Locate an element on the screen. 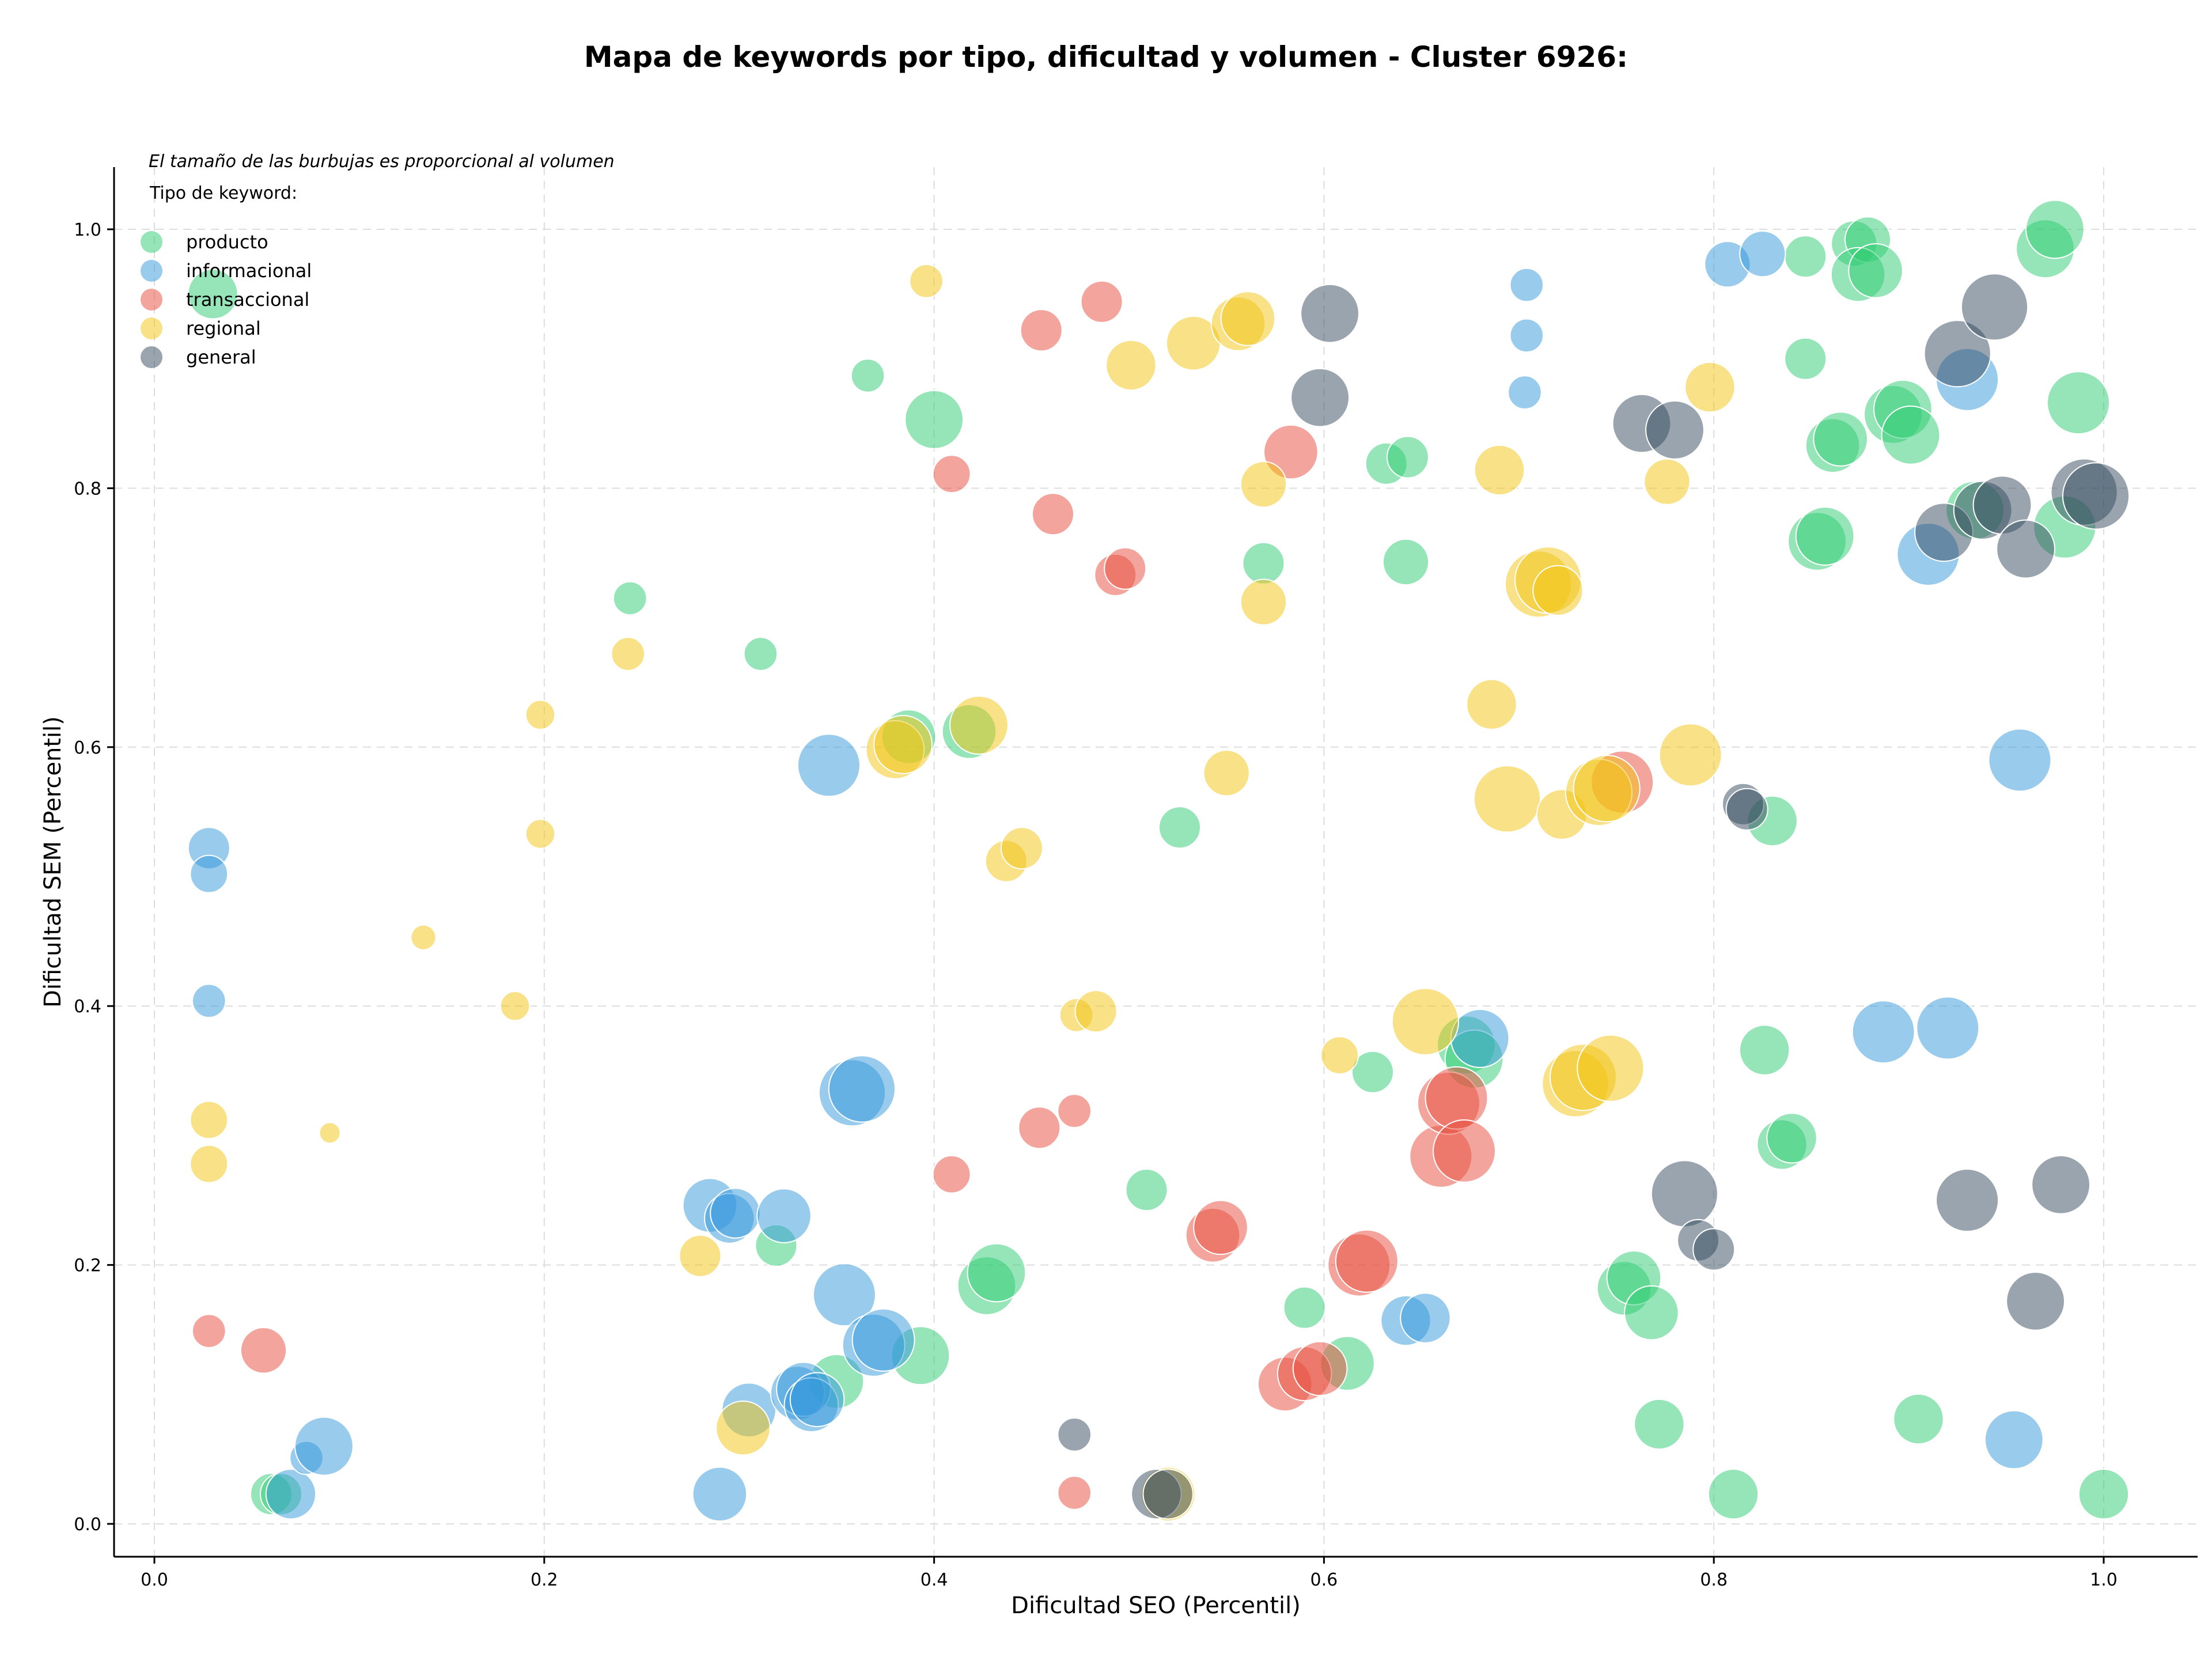 Image resolution: width=2212 pixels, height=1661 pixels. legend-marker-regional is located at coordinates (151, 328).